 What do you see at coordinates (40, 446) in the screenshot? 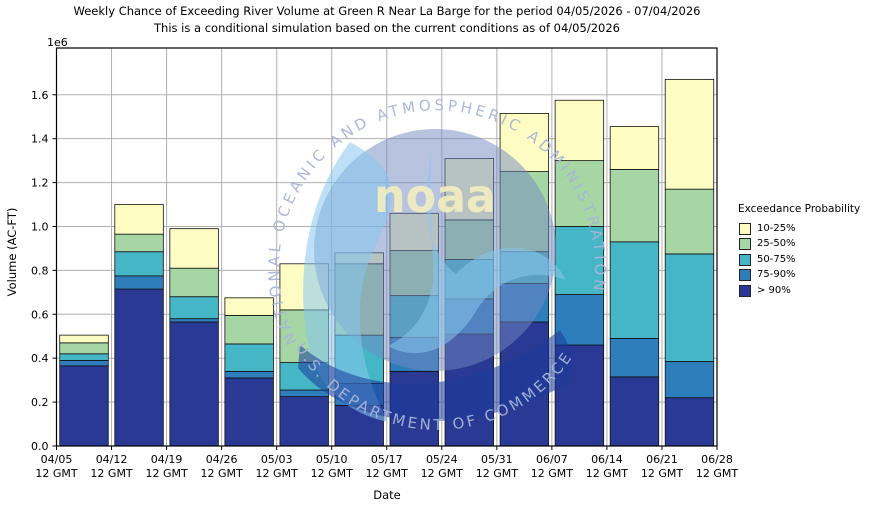
I see `y-tick-label: 0.0` at bounding box center [40, 446].